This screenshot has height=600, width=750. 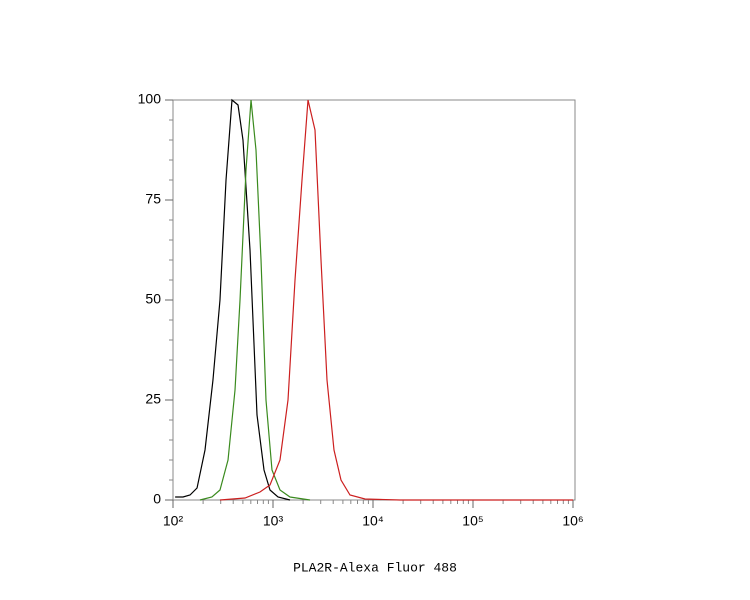 What do you see at coordinates (472, 521) in the screenshot?
I see `x-tick-label: 10⁵` at bounding box center [472, 521].